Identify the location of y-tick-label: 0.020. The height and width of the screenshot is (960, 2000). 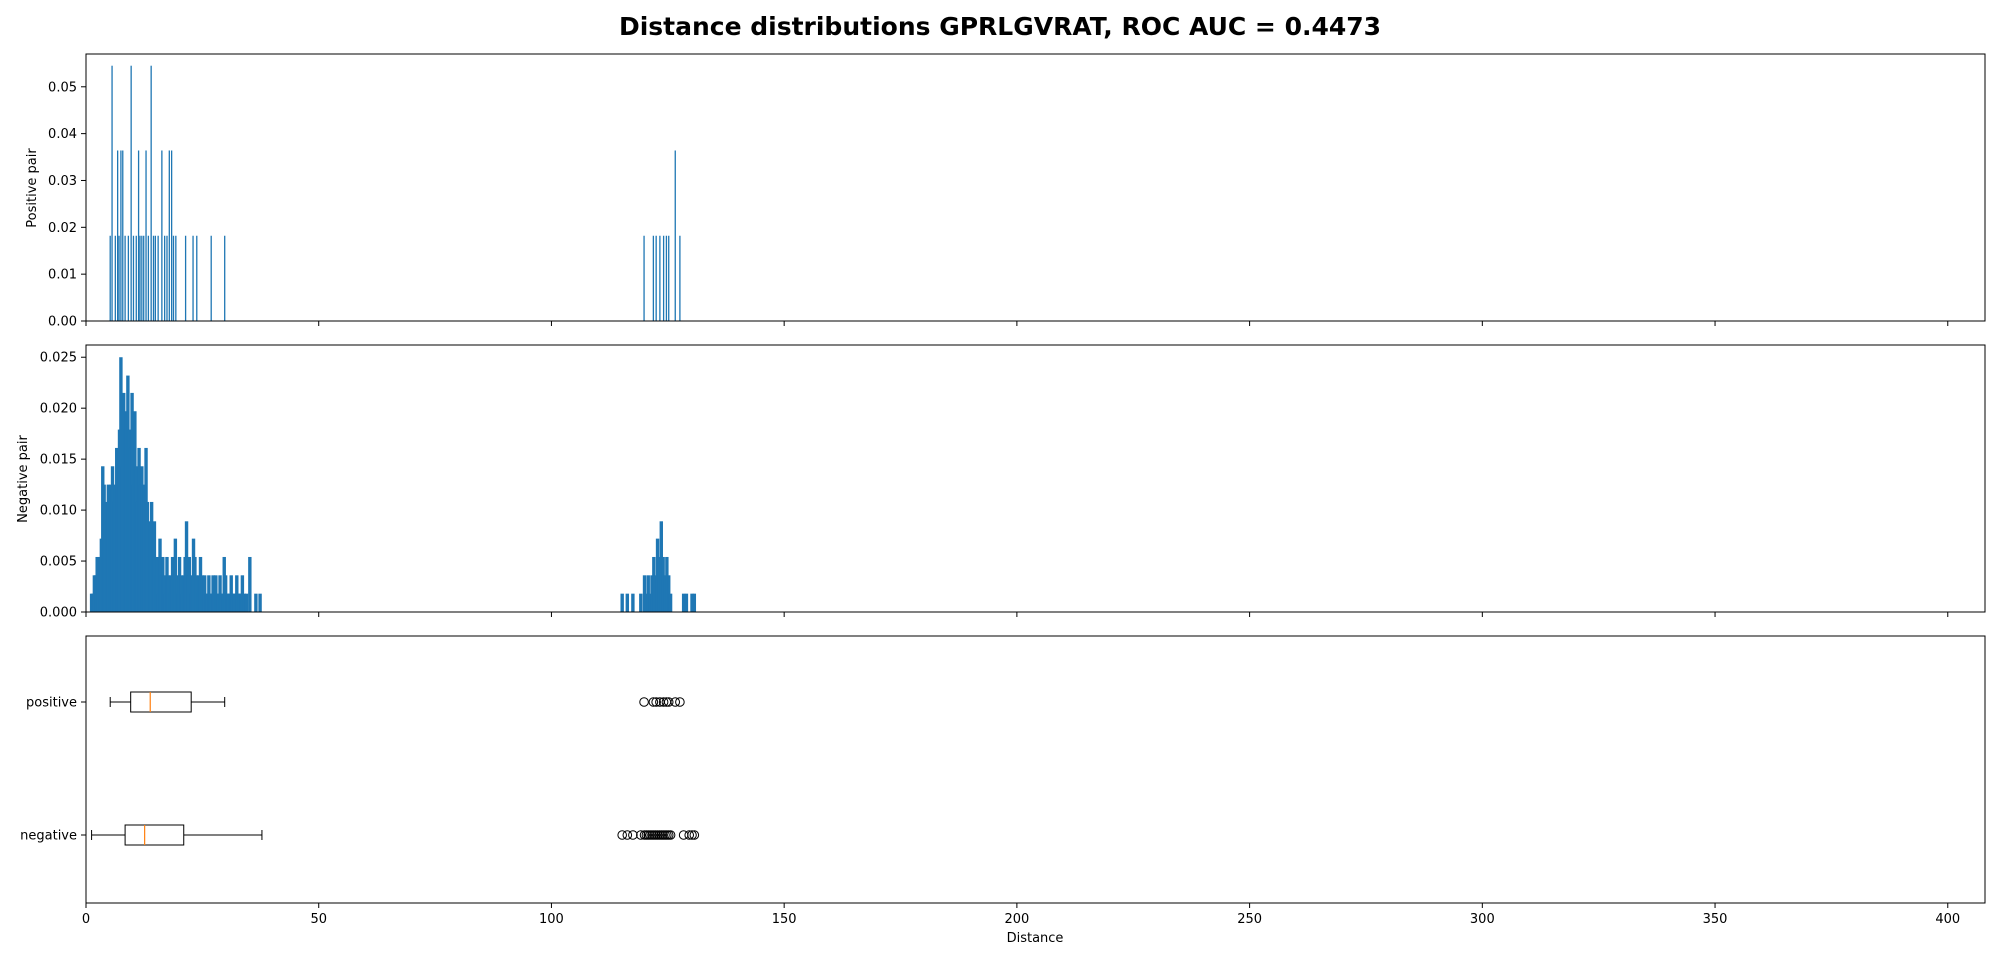
(58, 409).